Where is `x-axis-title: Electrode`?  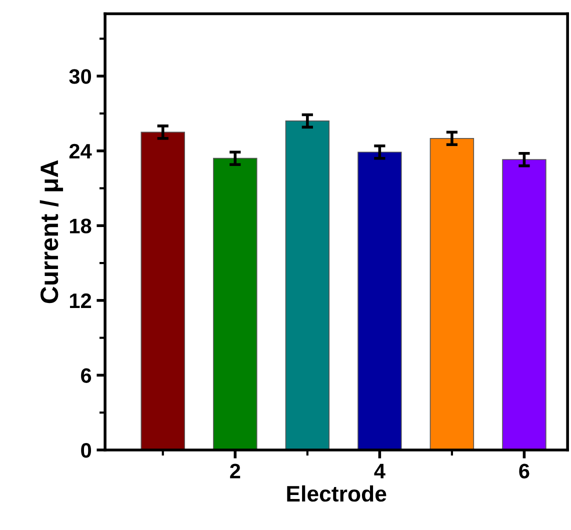 x-axis-title: Electrode is located at coordinates (336, 493).